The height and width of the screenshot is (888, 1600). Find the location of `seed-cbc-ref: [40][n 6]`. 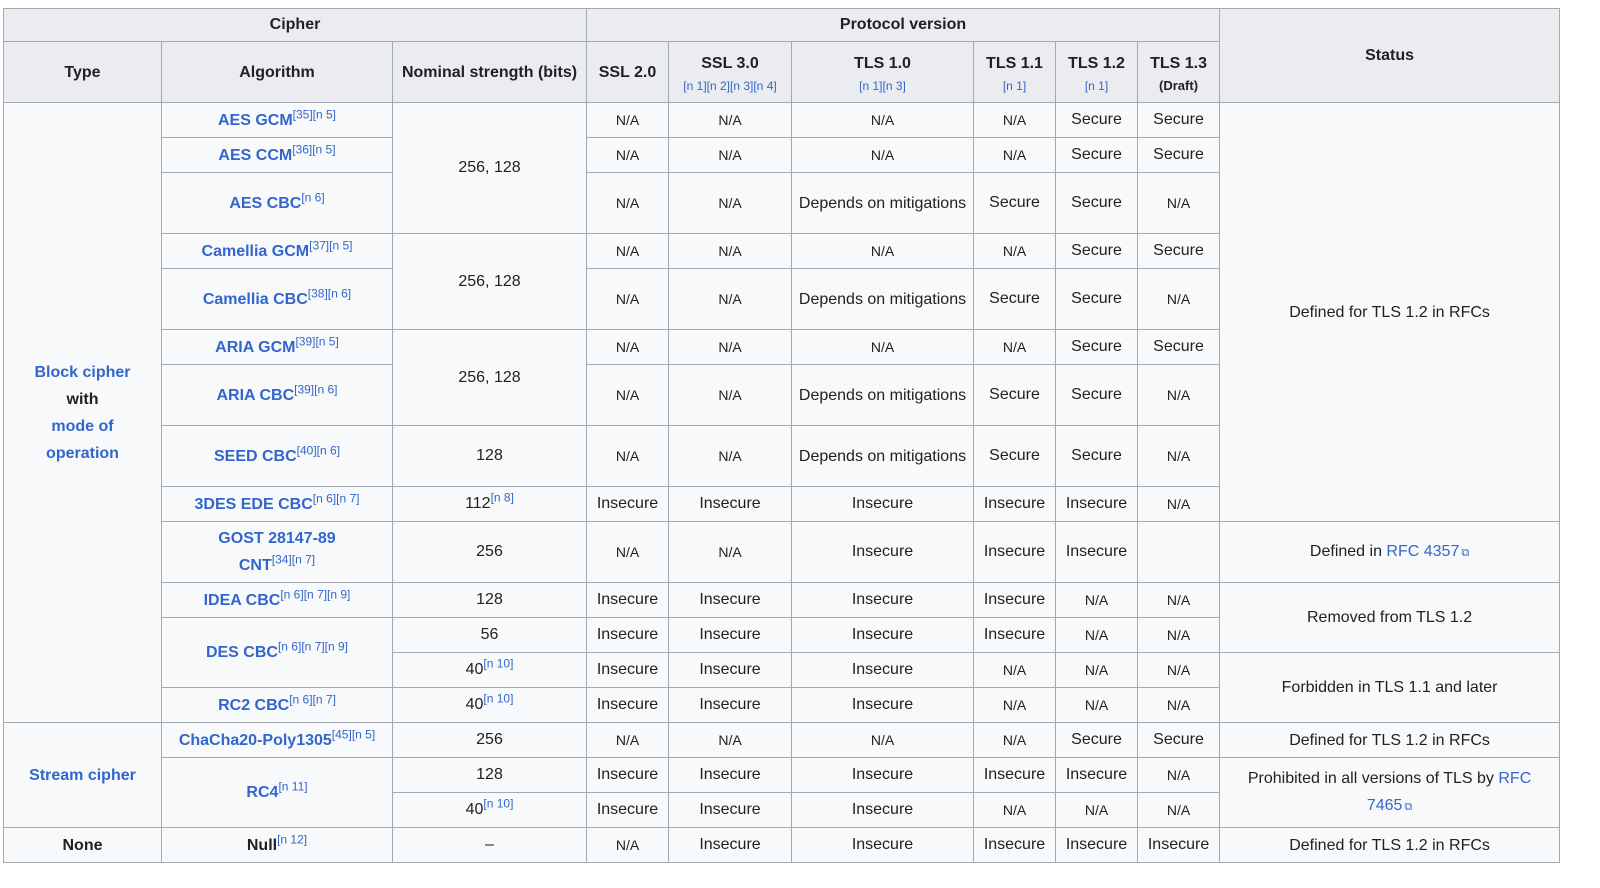

seed-cbc-ref: [40][n 6] is located at coordinates (318, 450).